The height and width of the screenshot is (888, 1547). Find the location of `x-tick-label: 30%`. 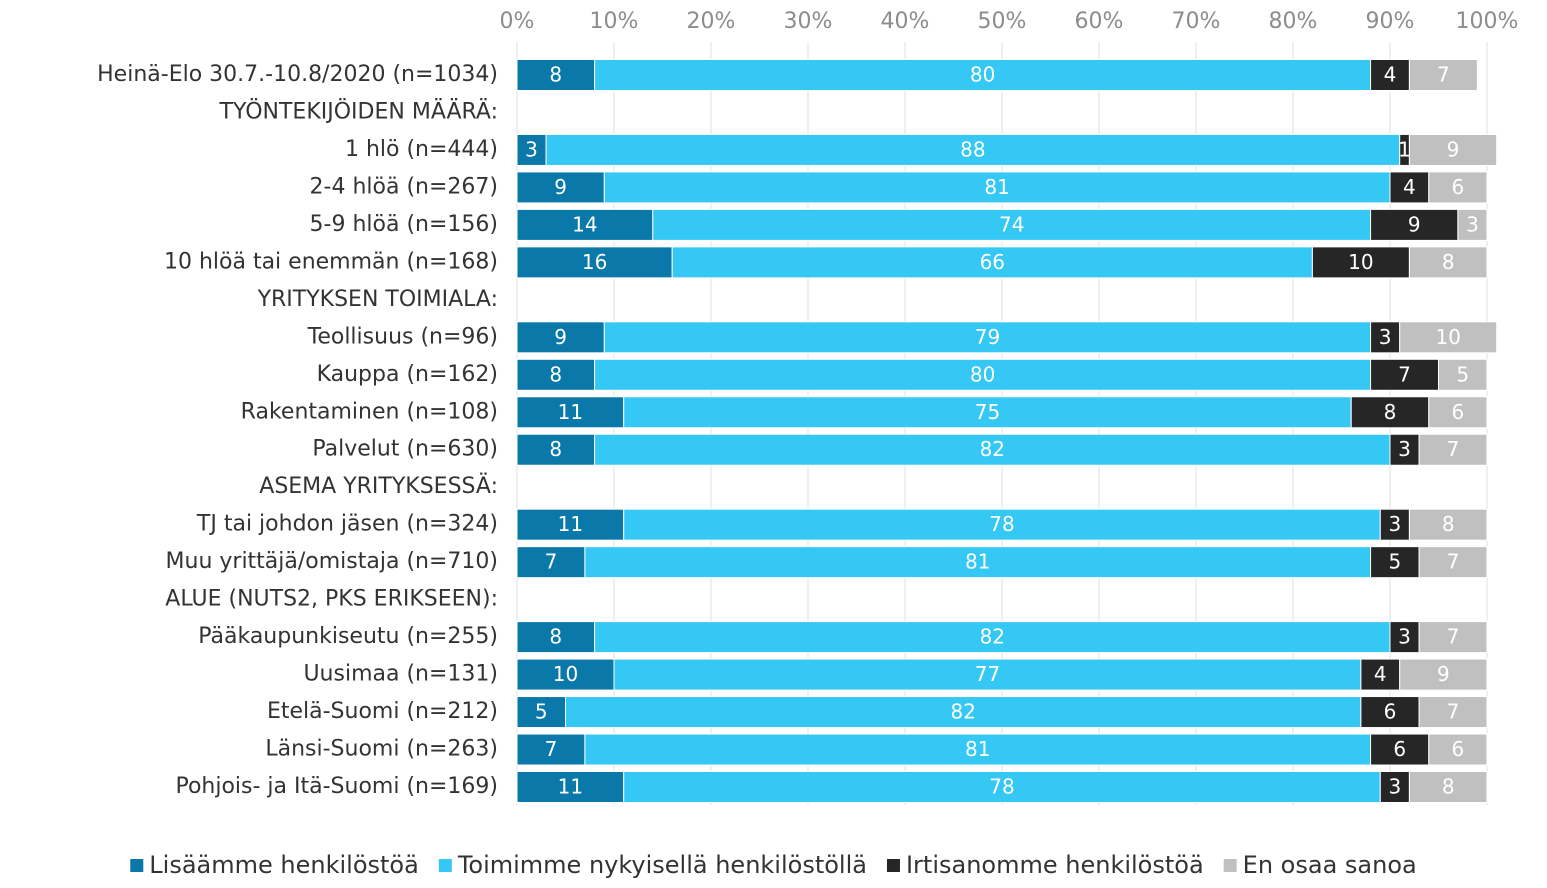

x-tick-label: 30% is located at coordinates (808, 21).